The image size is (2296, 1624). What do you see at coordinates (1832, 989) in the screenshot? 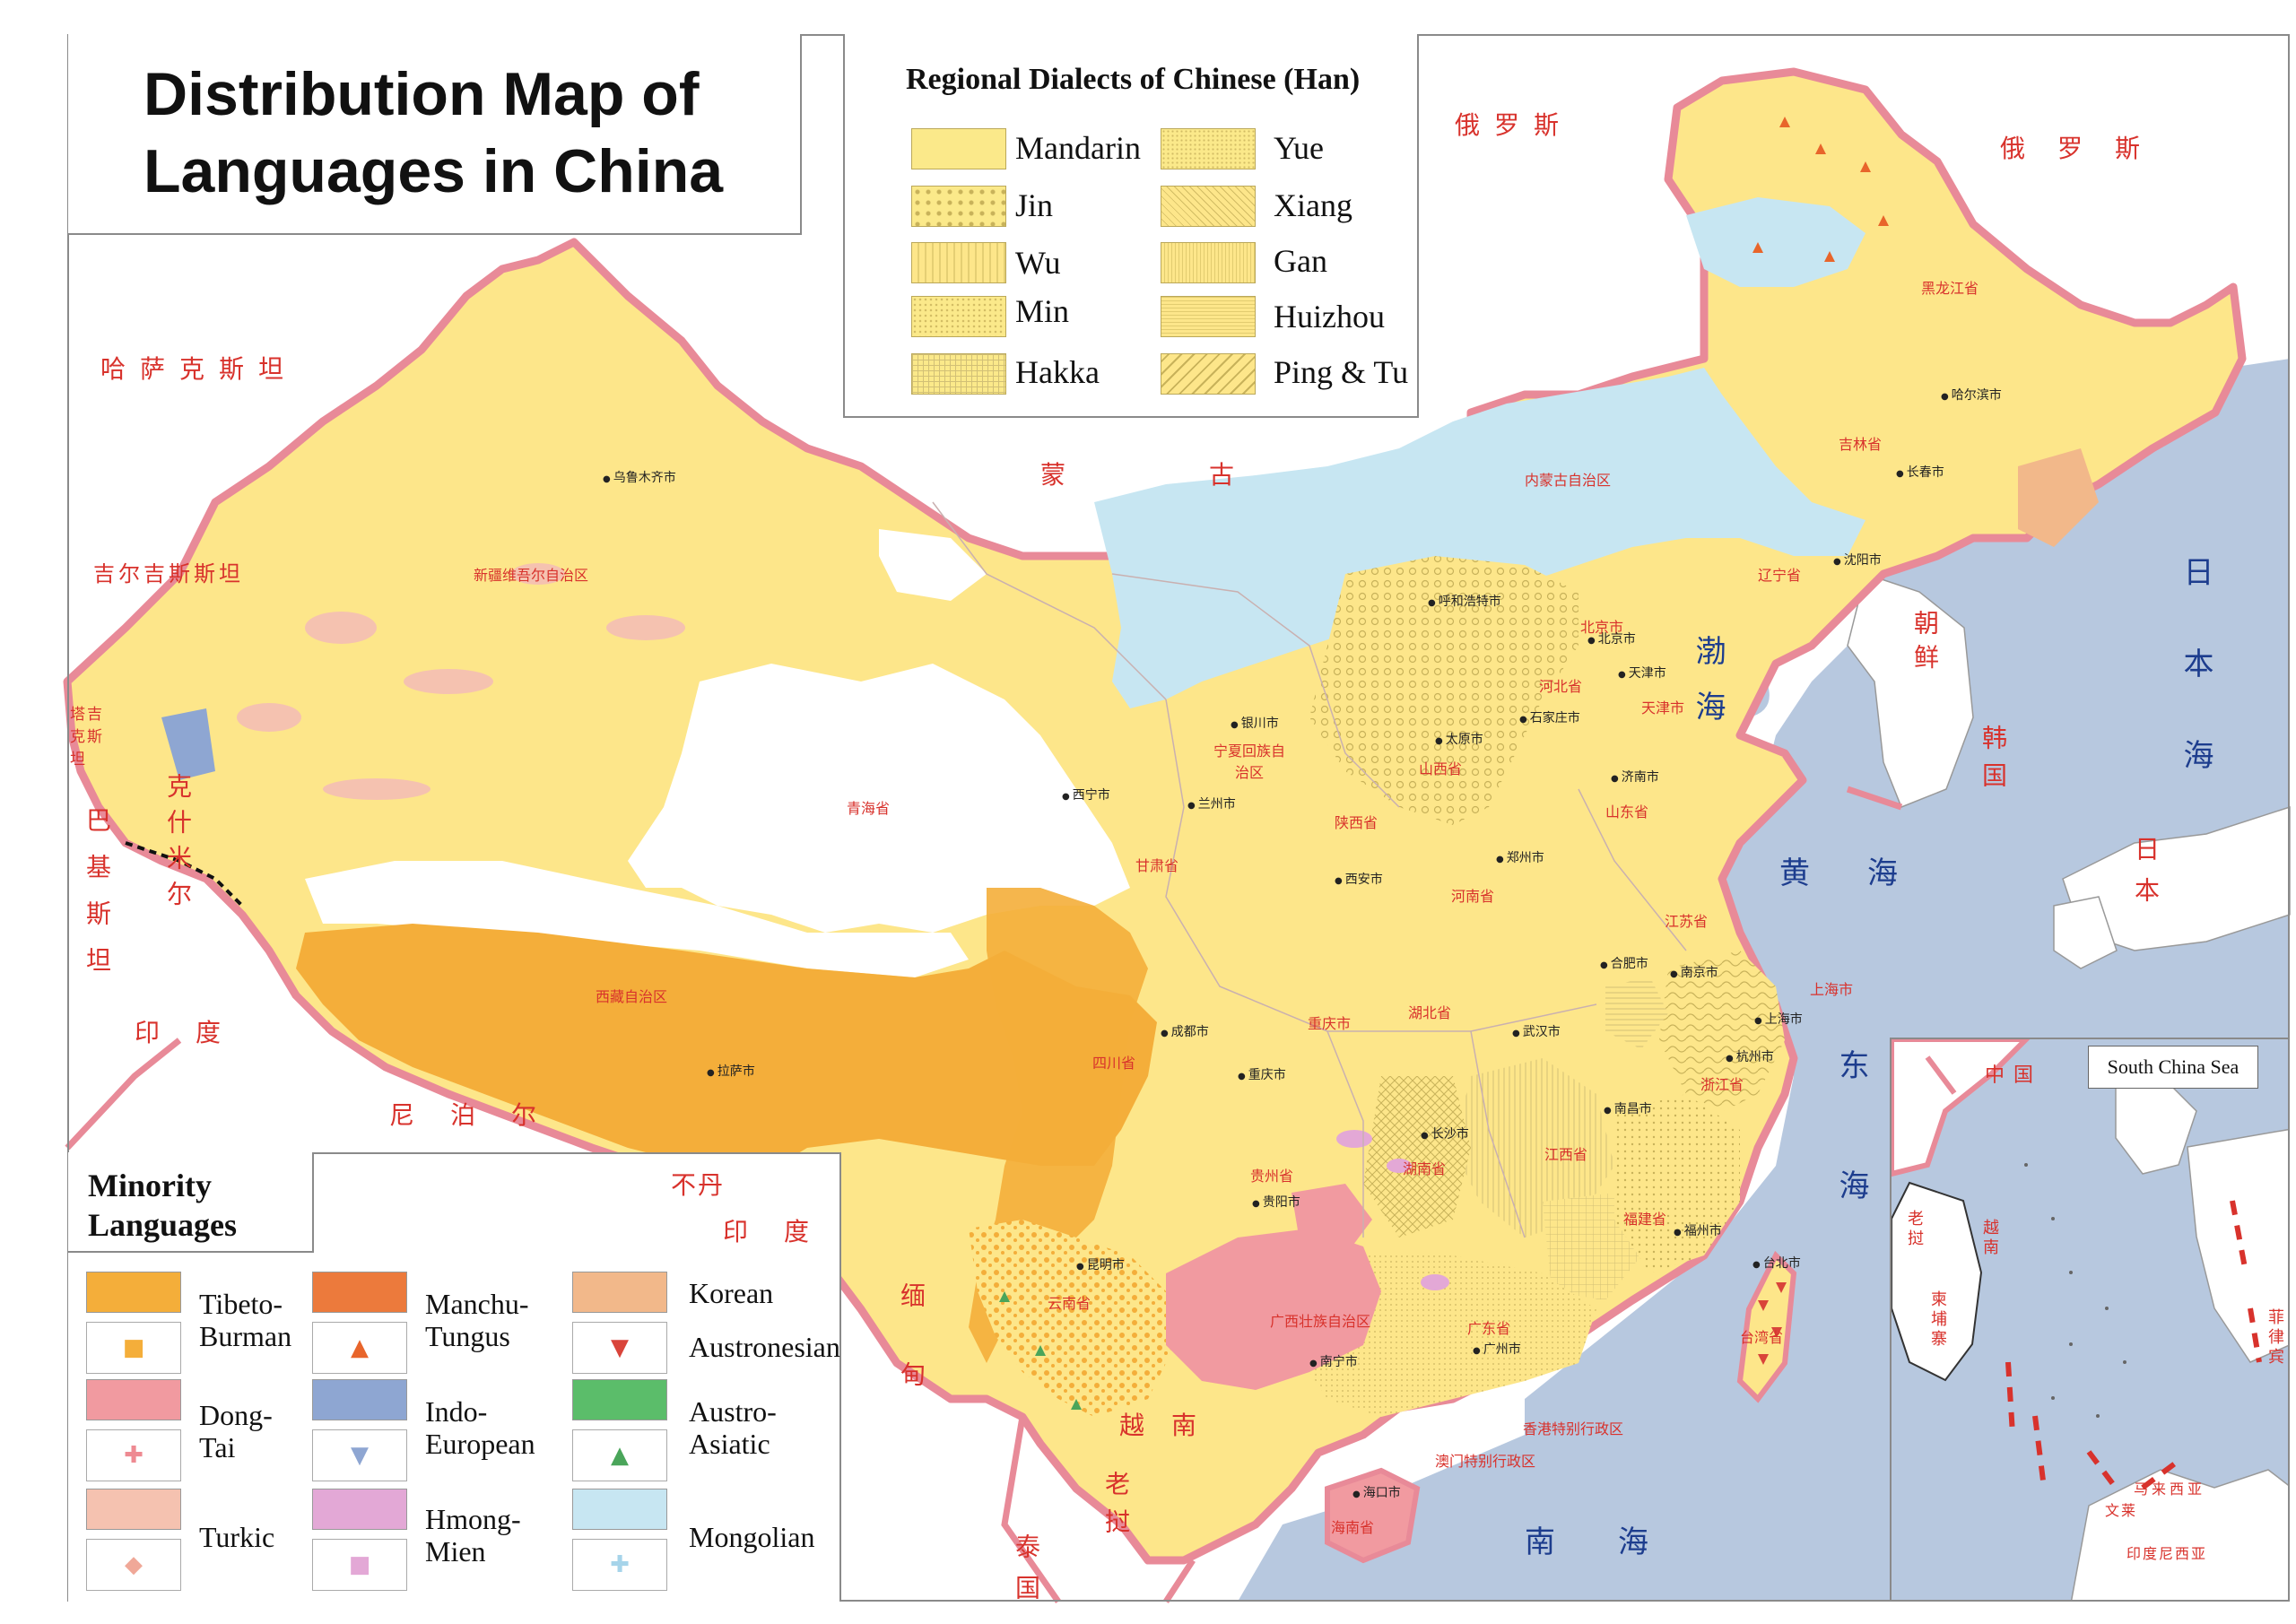
I see `label-province: 上海市` at bounding box center [1832, 989].